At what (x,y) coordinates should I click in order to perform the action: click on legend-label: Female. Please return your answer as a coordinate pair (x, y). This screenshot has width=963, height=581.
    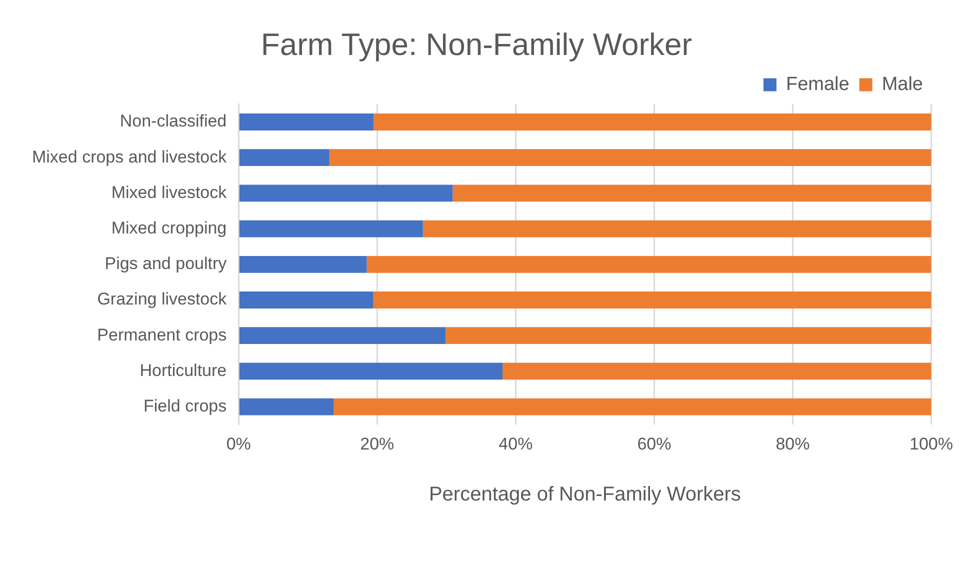
    Looking at the image, I should click on (818, 84).